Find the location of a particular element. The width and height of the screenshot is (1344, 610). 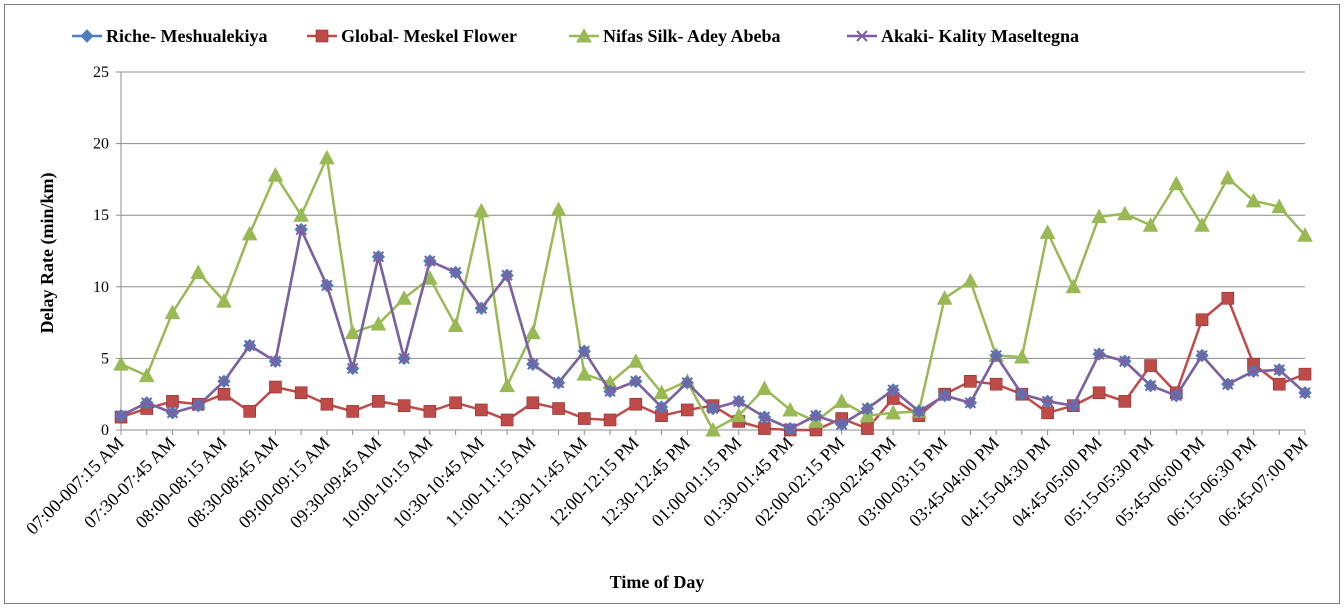

x-tick-label: 05:15-05:30 PM is located at coordinates (1108, 482).